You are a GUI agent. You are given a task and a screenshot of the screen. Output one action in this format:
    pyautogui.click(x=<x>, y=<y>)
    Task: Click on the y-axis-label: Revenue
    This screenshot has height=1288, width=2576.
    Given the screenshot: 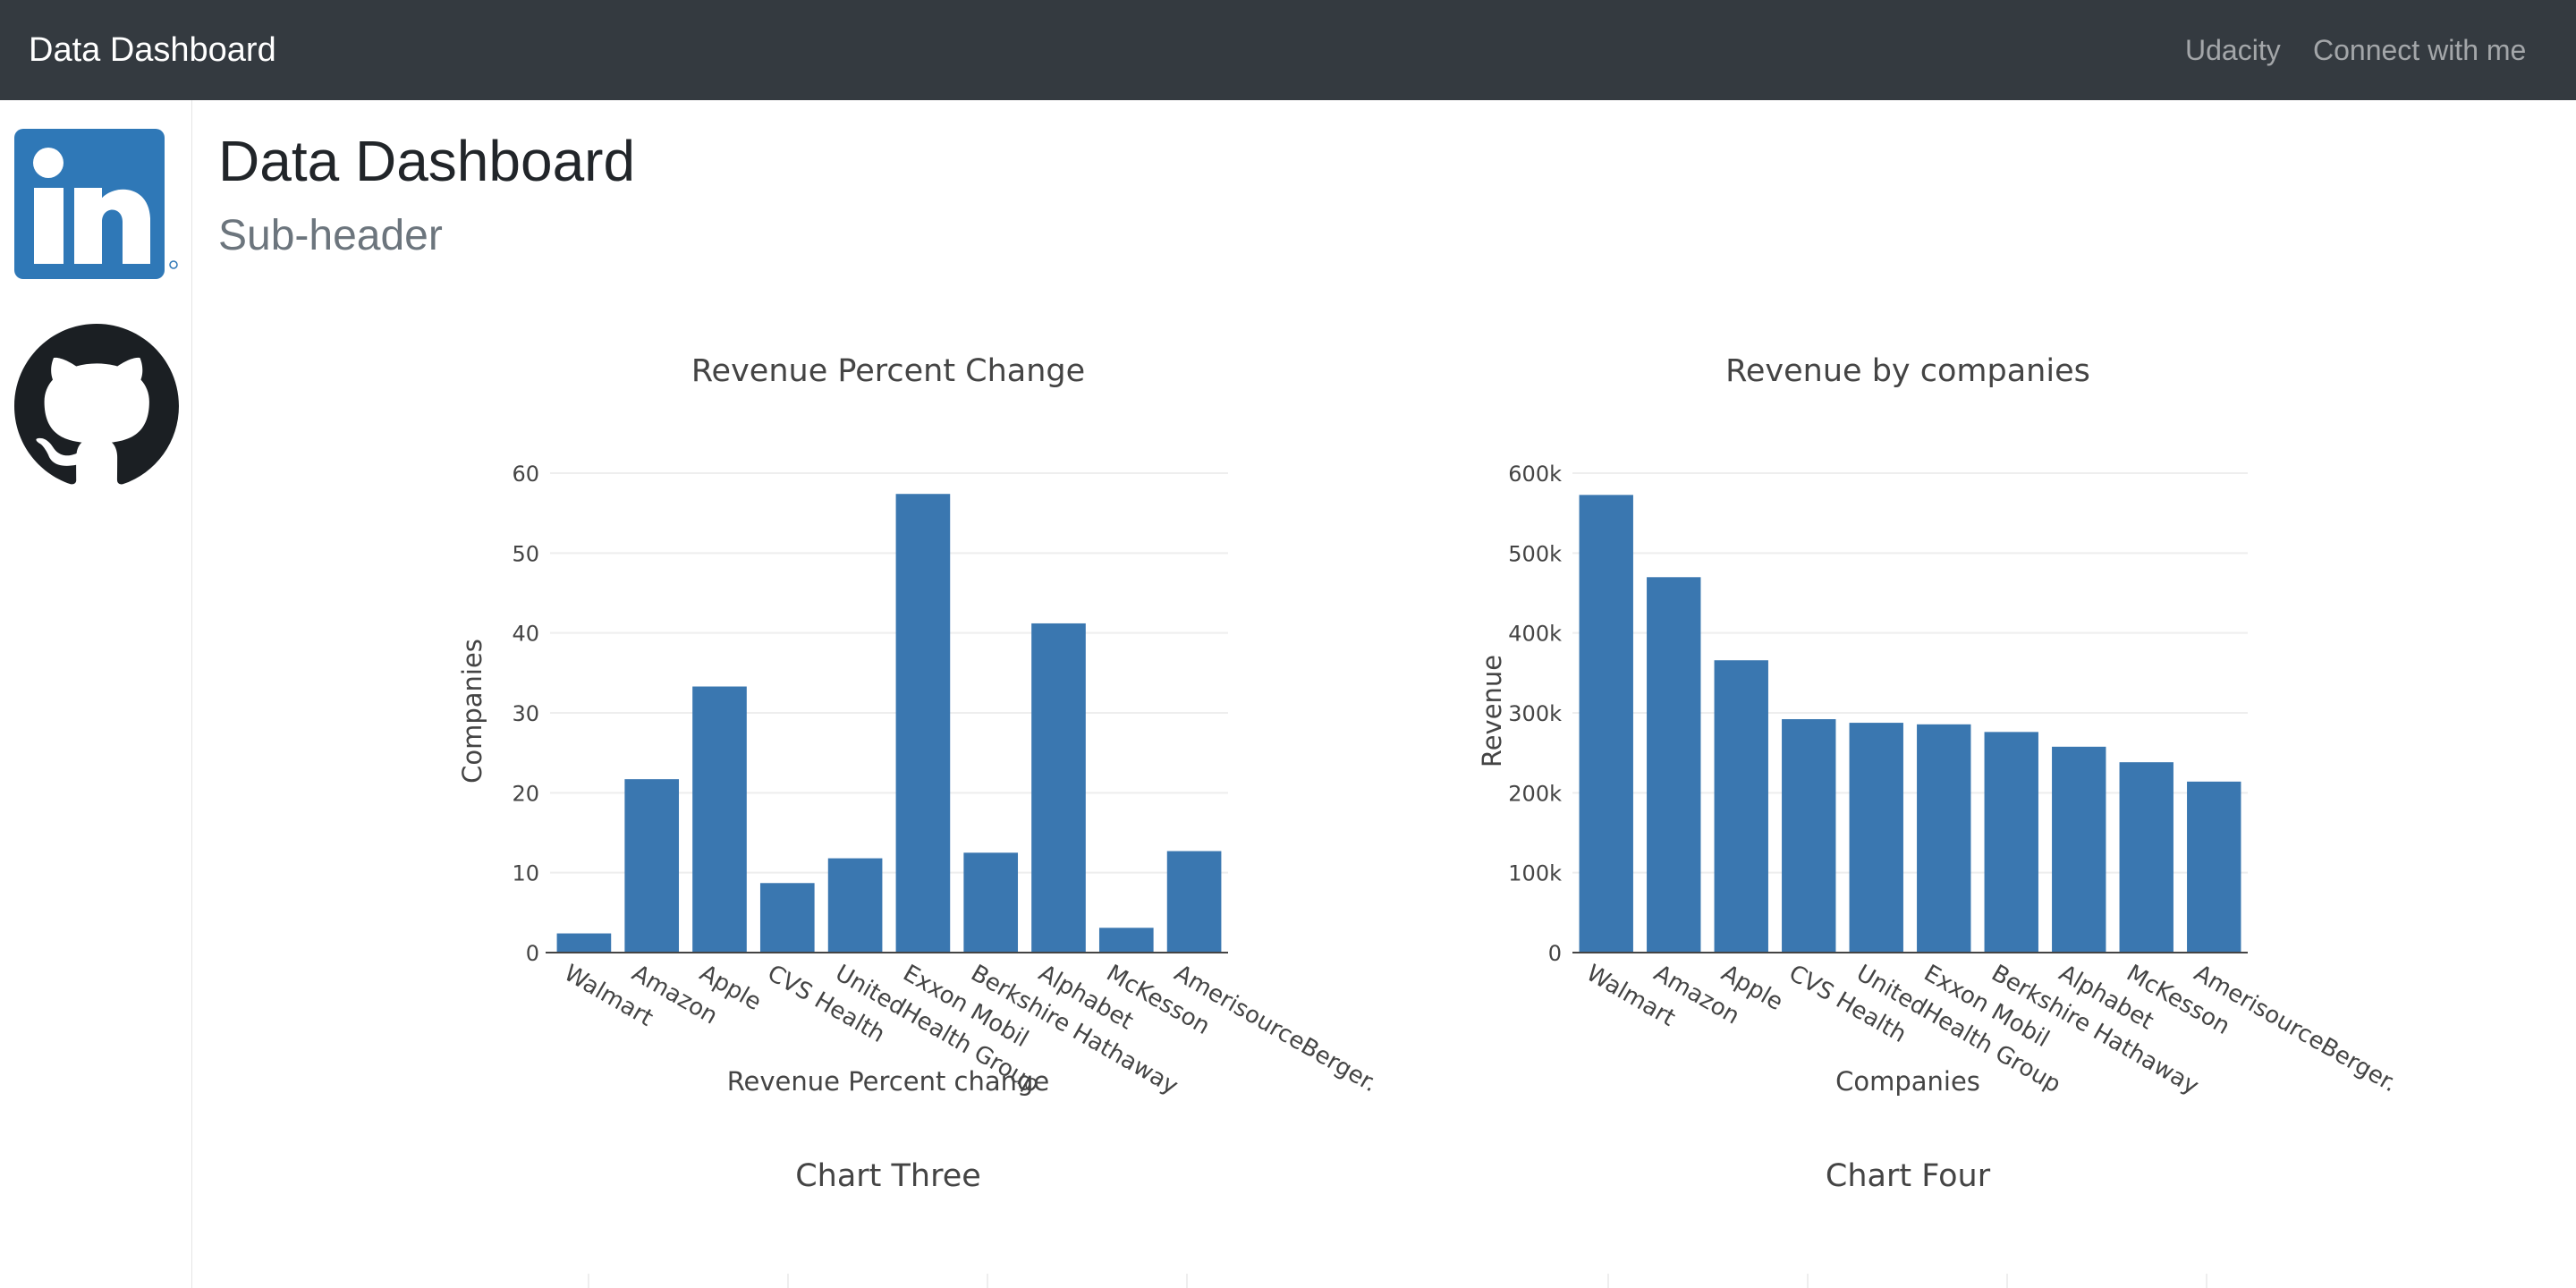 What is the action you would take?
    pyautogui.click(x=1492, y=711)
    